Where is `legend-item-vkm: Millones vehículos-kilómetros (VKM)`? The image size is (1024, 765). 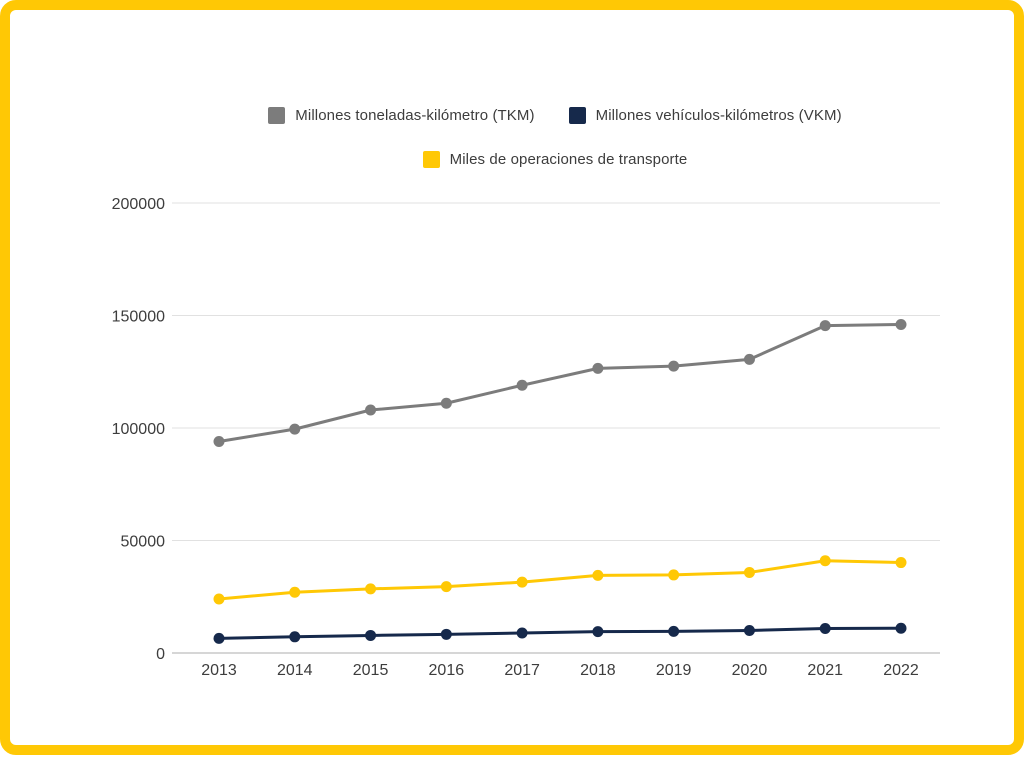
legend-item-vkm: Millones vehículos-kilómetros (VKM) is located at coordinates (705, 115).